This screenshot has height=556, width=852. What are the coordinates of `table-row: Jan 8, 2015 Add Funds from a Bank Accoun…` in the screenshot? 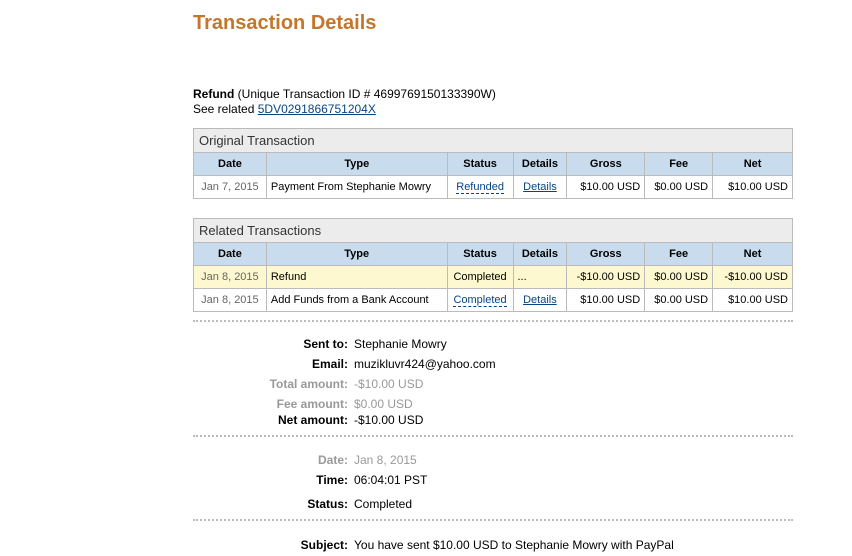 It's located at (493, 300).